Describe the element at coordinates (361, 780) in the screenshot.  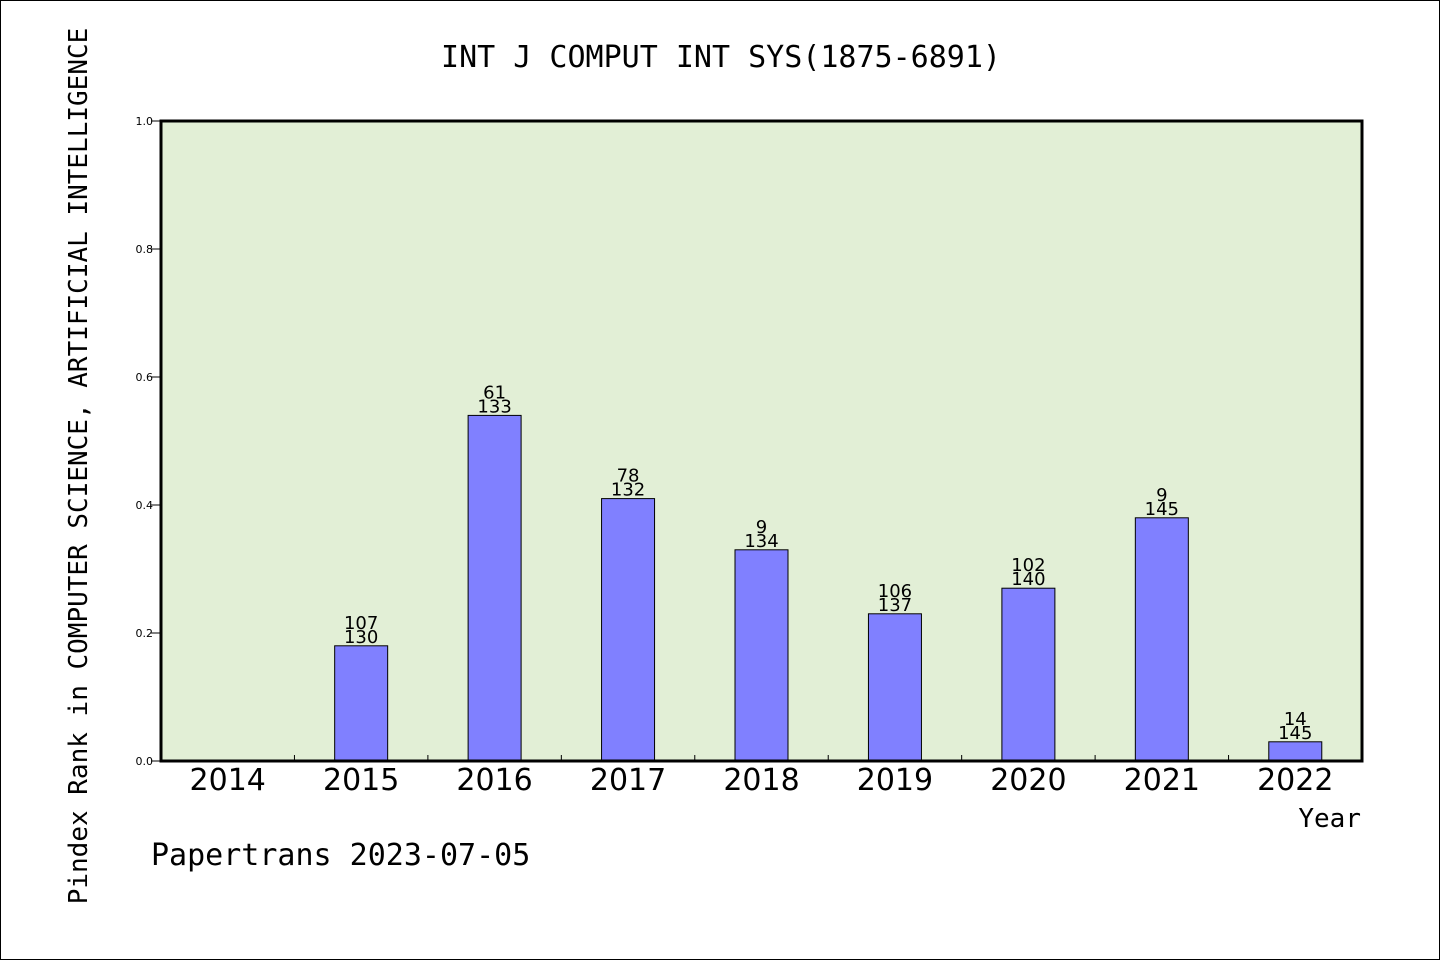
I see `x-tick-label: 2015` at that location.